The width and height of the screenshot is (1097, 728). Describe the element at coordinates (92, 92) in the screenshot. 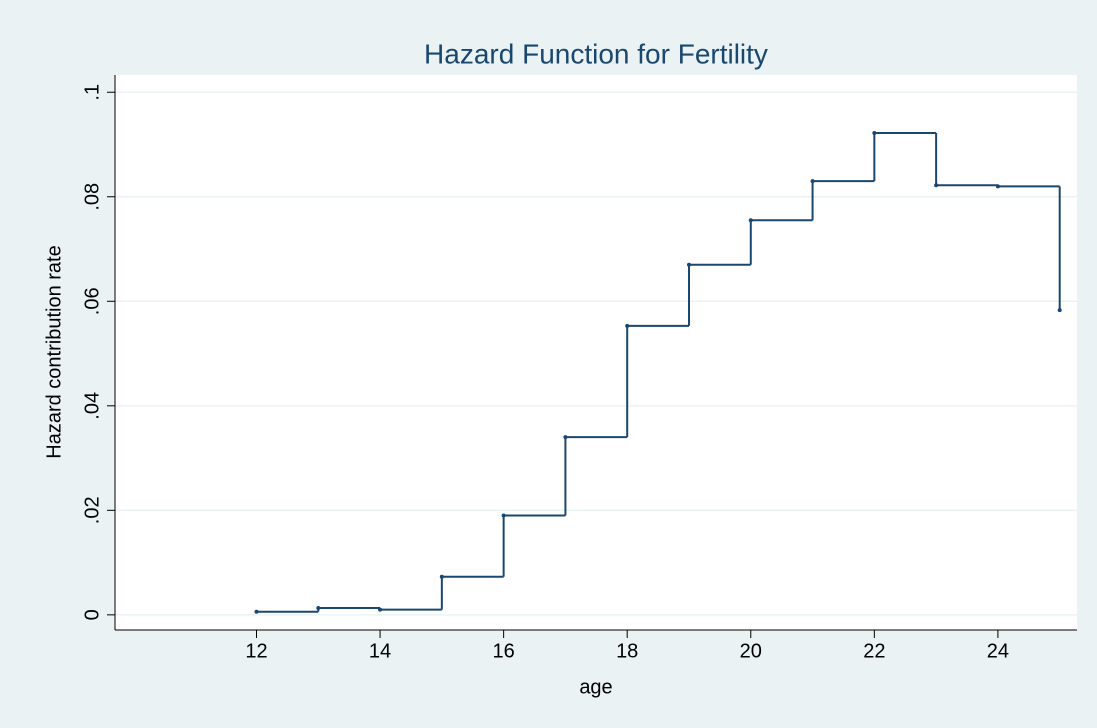

I see `y-tick-label: .1` at that location.